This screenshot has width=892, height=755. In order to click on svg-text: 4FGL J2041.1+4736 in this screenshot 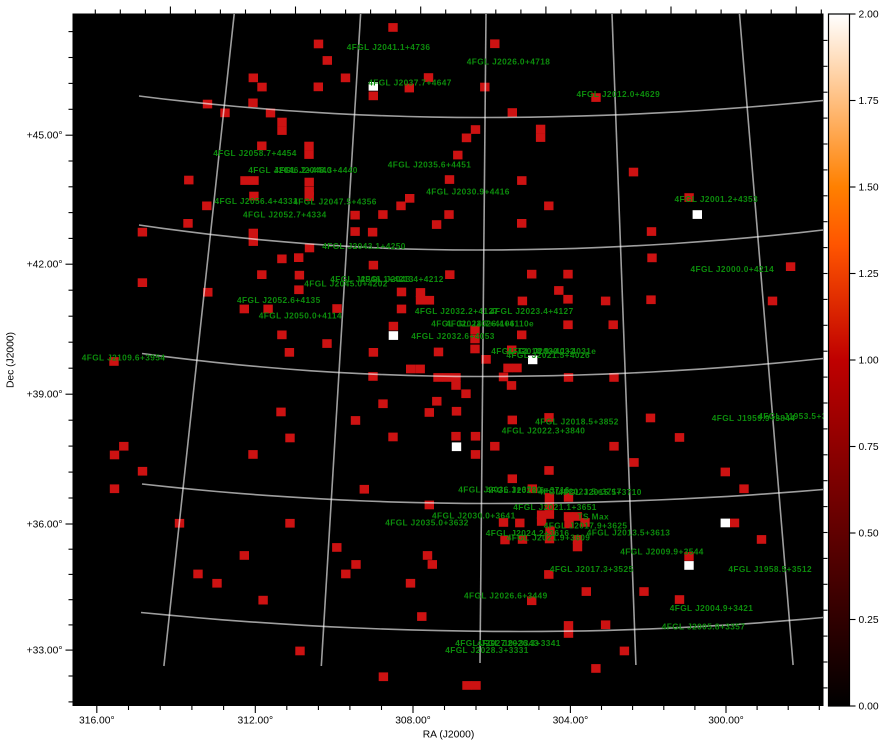, I will do `click(389, 47)`.